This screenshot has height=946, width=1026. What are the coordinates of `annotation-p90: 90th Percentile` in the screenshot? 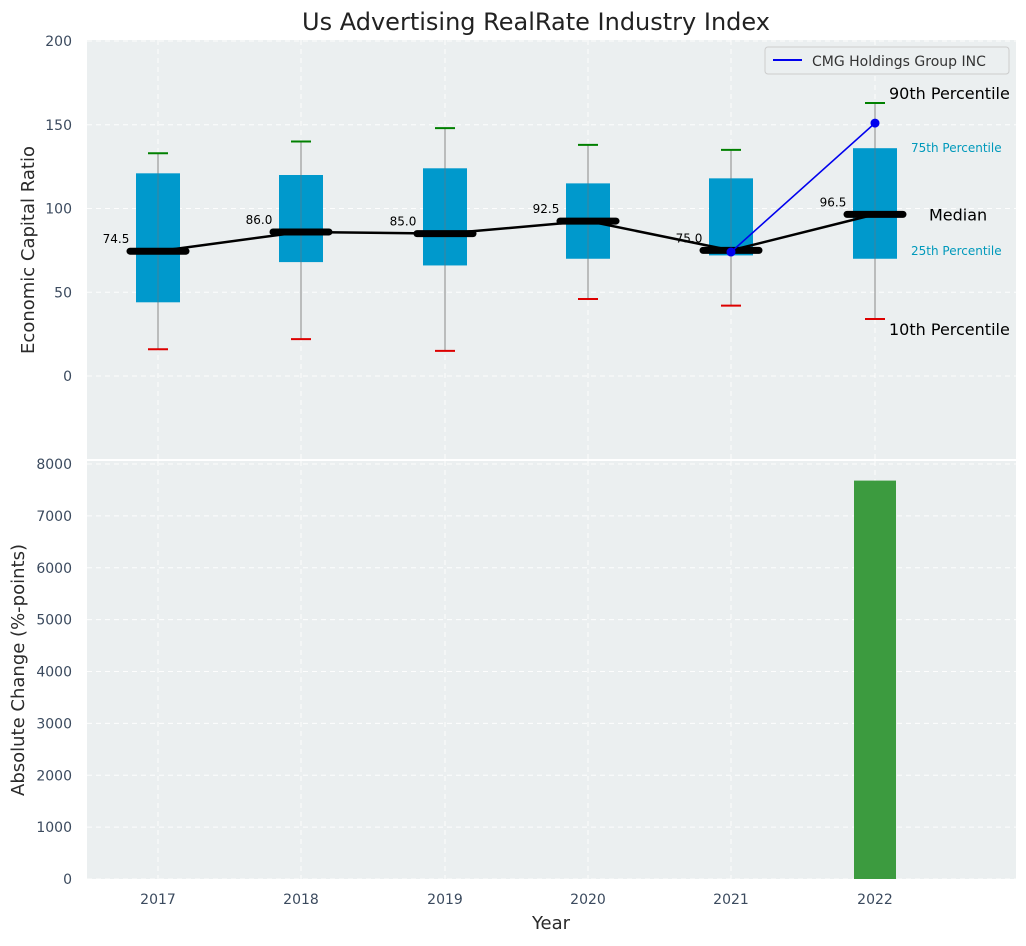 It's located at (949, 93).